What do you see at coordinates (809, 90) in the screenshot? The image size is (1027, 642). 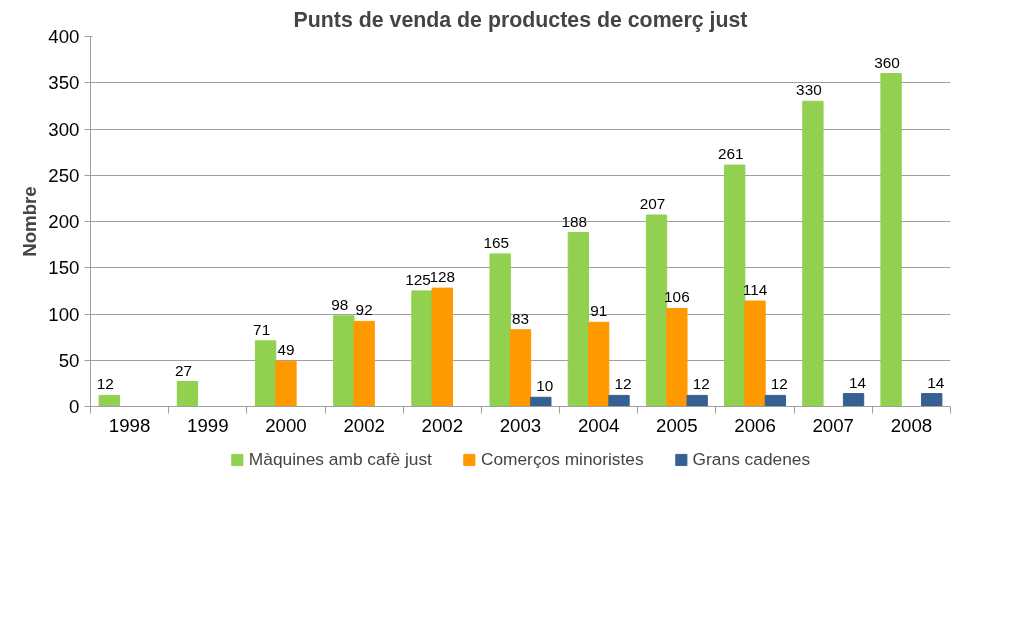 I see `data-label: 330` at bounding box center [809, 90].